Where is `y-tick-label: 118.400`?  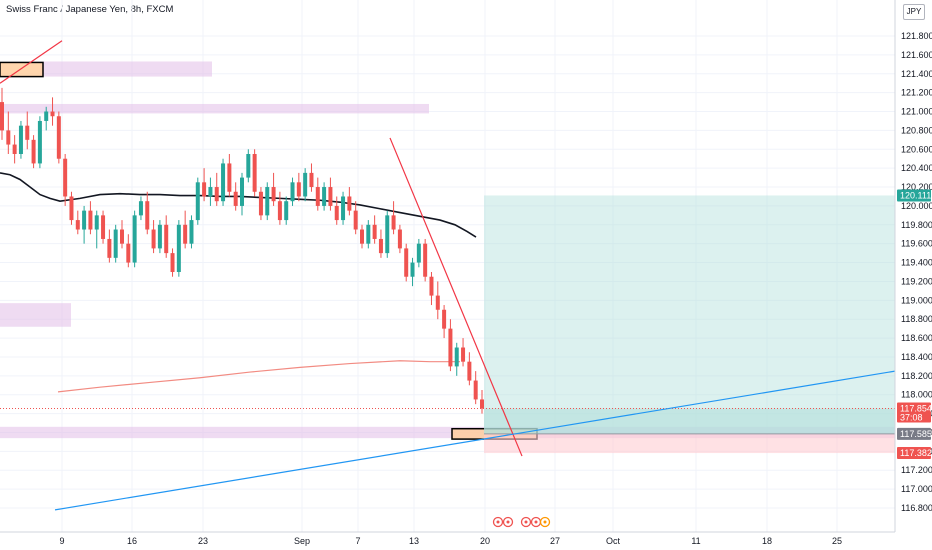
y-tick-label: 118.400 is located at coordinates (916, 357).